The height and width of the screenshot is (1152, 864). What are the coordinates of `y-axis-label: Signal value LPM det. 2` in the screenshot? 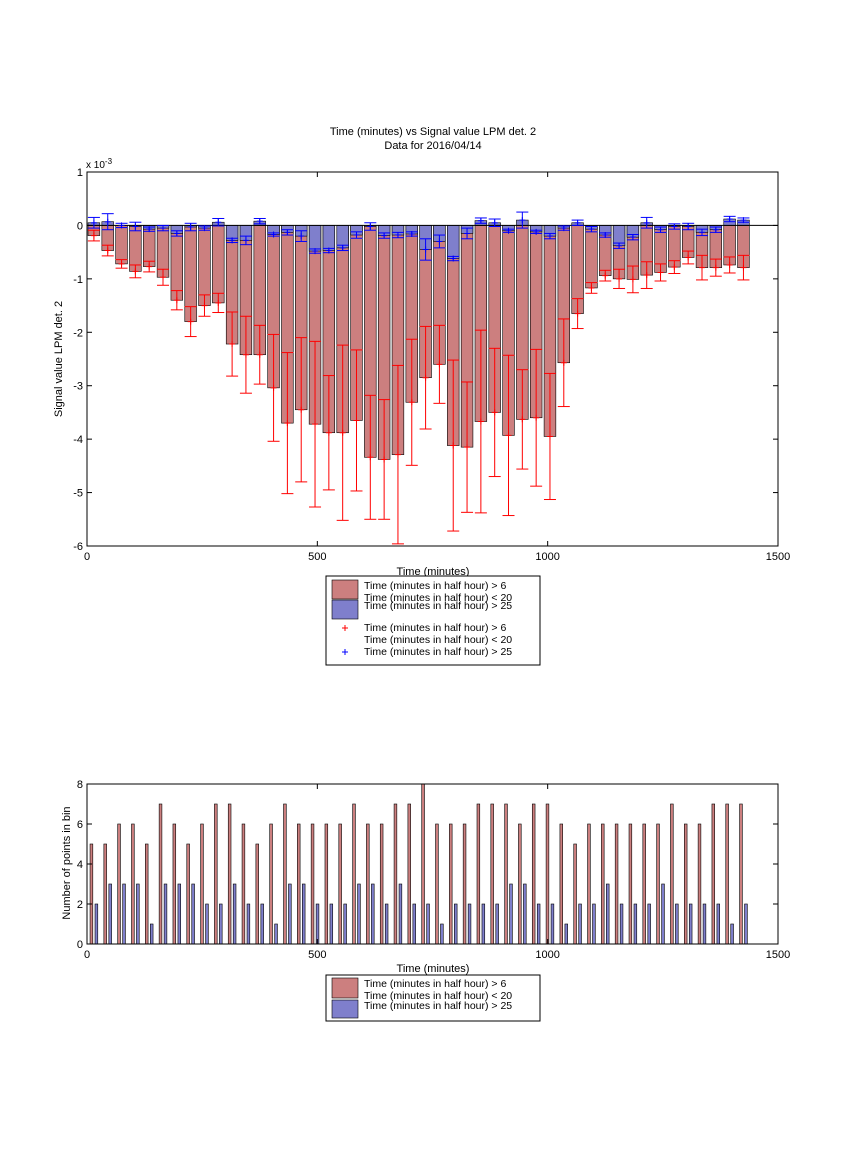 It's located at (59, 359).